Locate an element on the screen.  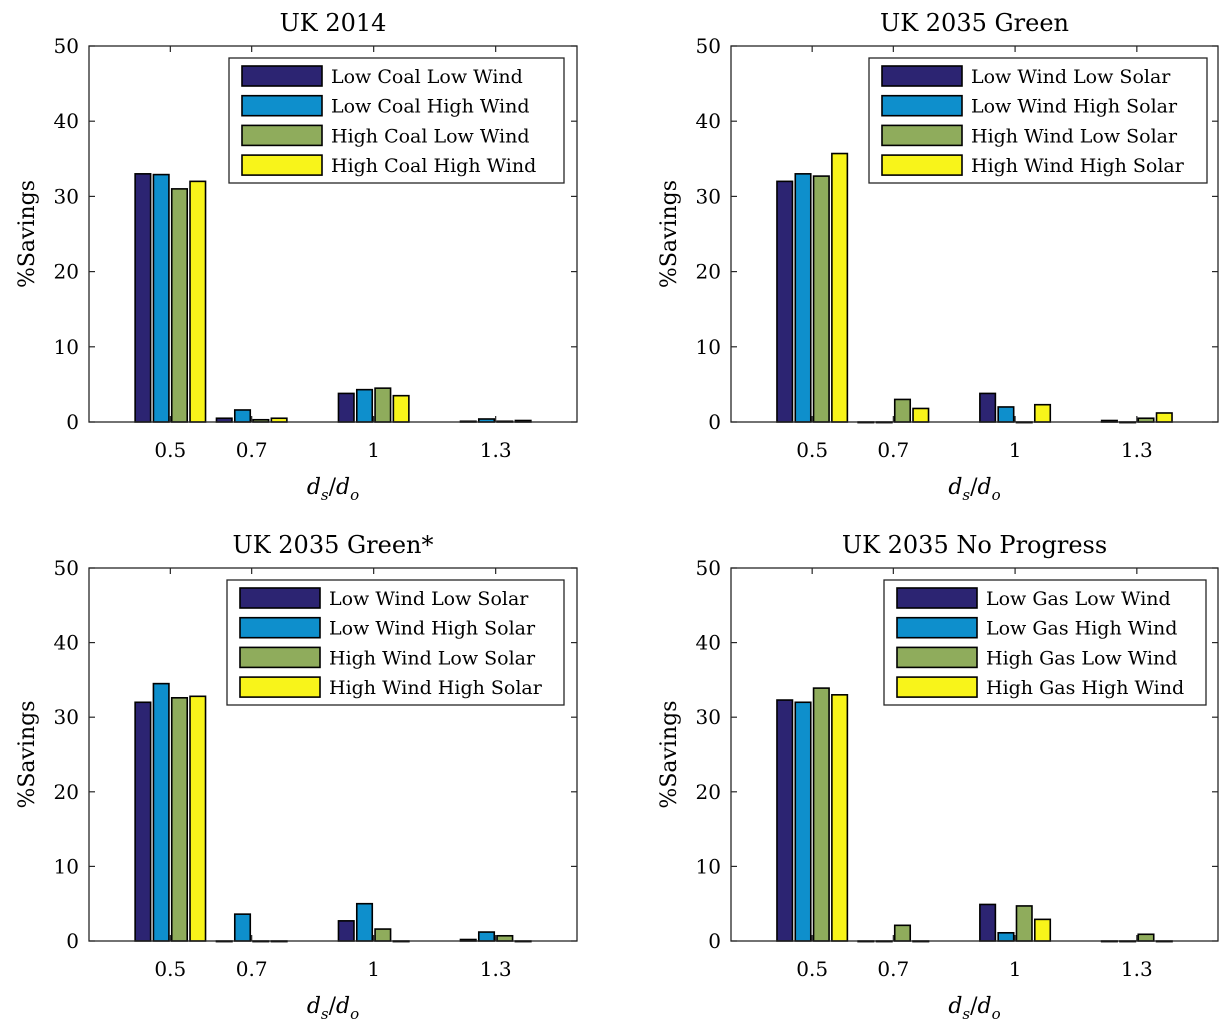
chart-title: UK 2035 No Progress is located at coordinates (974, 545).